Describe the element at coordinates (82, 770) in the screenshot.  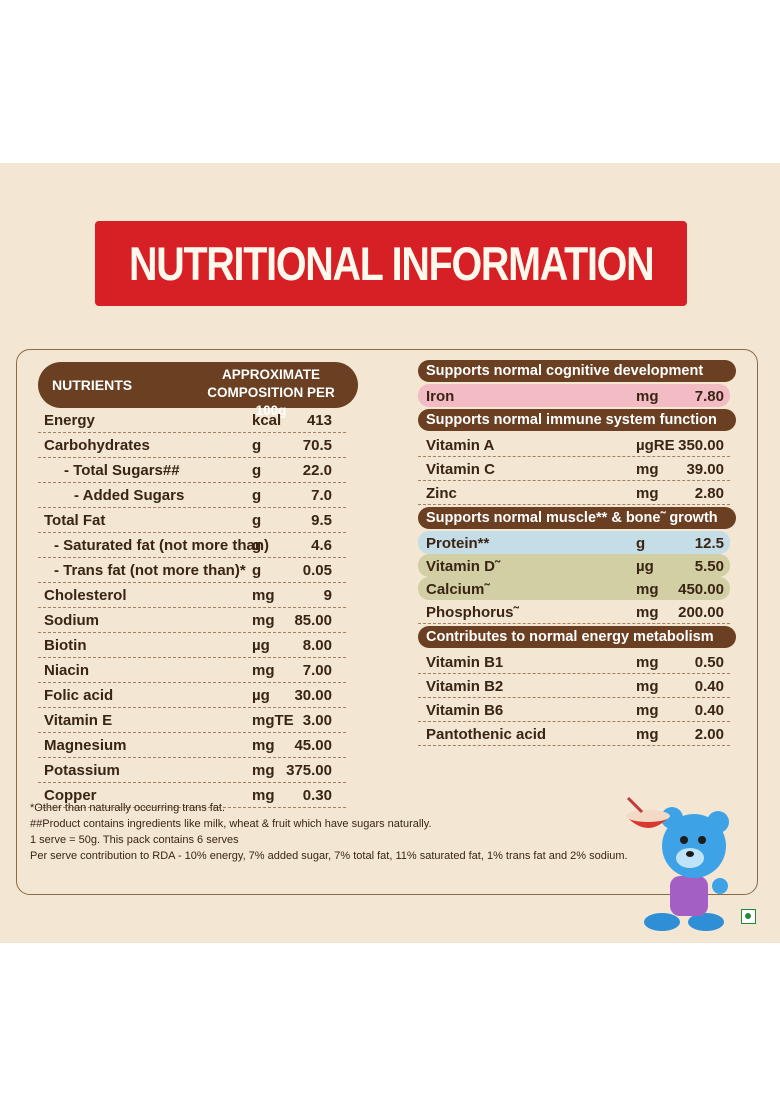
I see `nutrient-name: Potassium` at that location.